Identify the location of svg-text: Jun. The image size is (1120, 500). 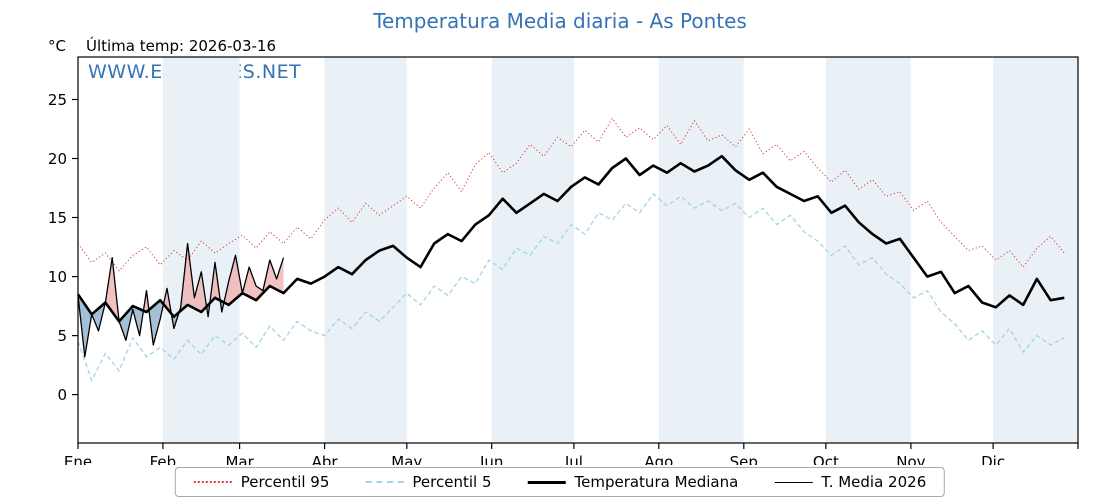
(491, 459).